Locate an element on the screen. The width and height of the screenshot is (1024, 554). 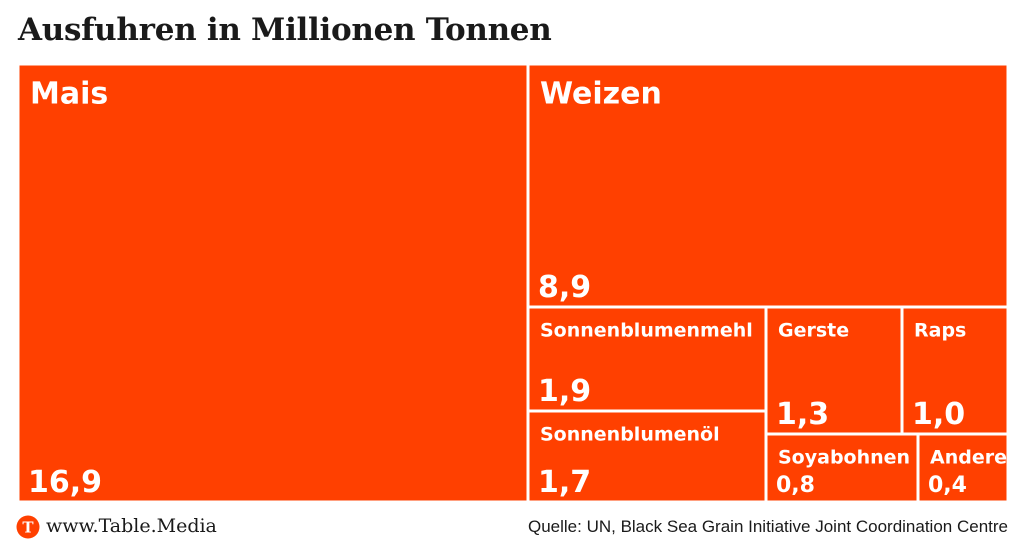
logo-letter: T is located at coordinates (28, 528).